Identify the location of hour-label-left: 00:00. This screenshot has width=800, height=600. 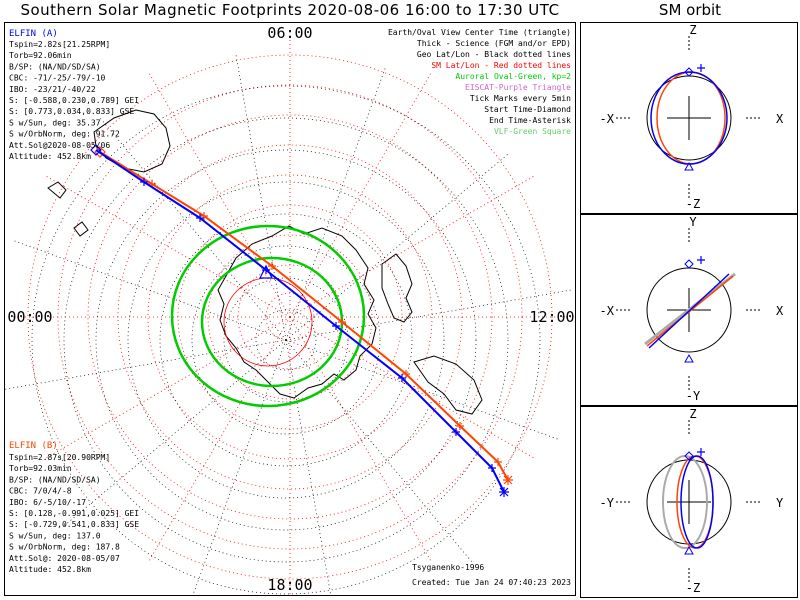
(29, 317).